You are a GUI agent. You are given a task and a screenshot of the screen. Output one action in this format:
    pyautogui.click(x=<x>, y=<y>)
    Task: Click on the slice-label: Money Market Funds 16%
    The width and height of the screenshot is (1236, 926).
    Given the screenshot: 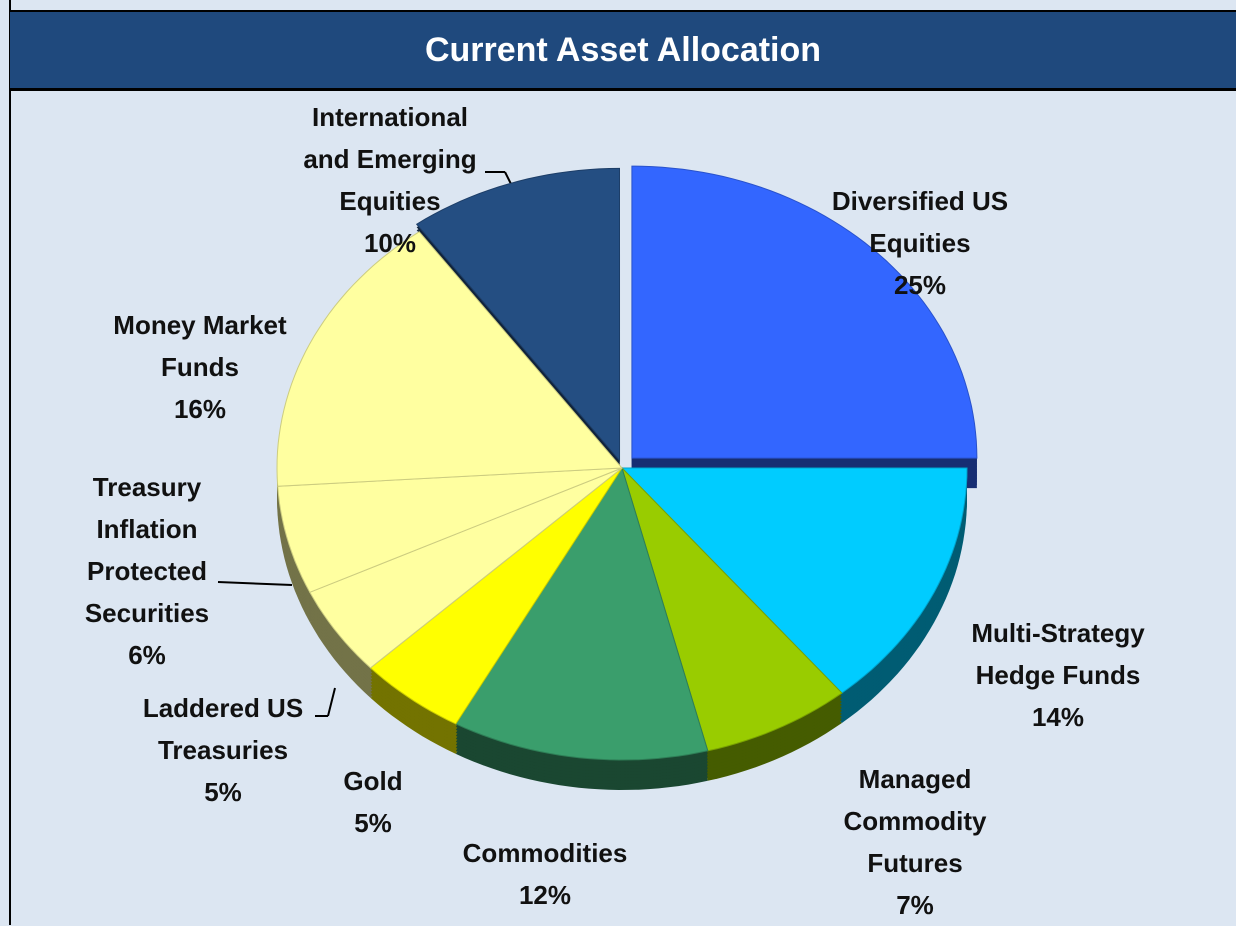 What is the action you would take?
    pyautogui.click(x=200, y=367)
    